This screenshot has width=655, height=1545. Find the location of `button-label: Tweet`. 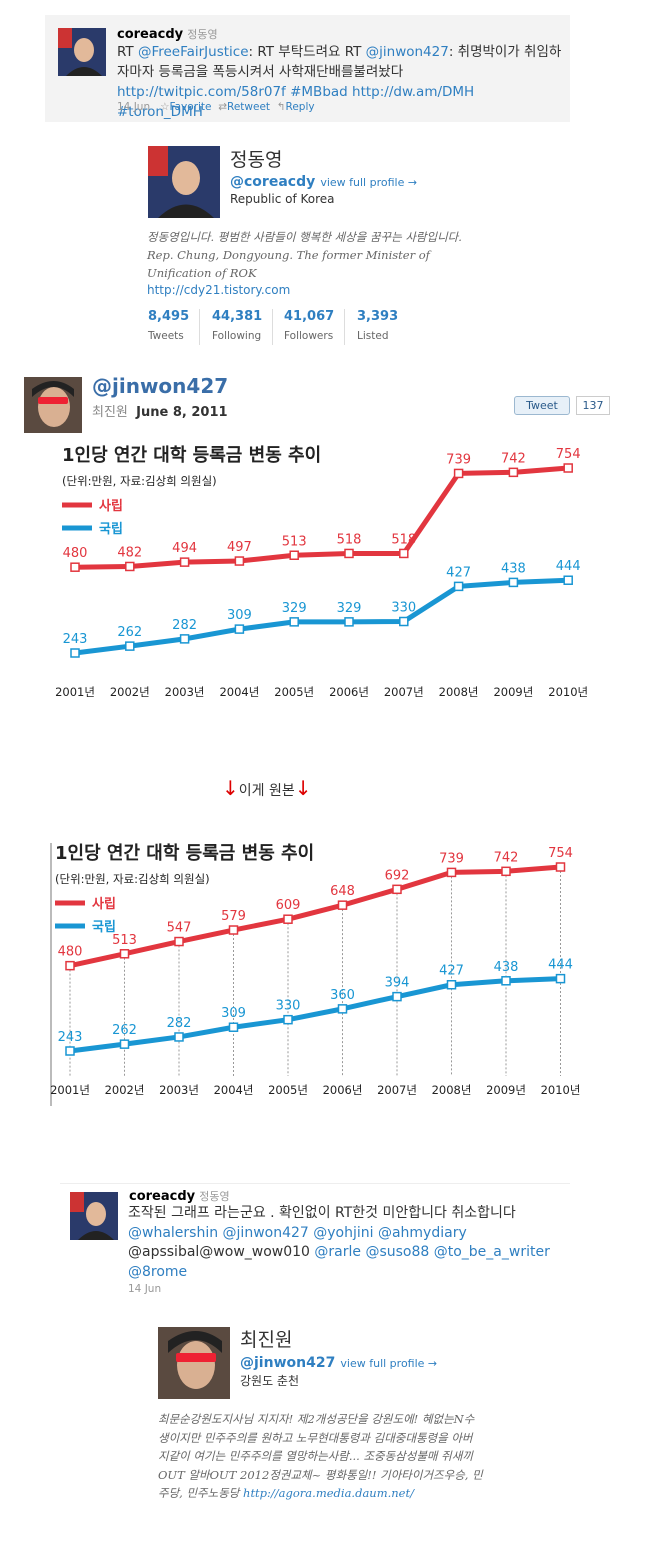

button-label: Tweet is located at coordinates (542, 405).